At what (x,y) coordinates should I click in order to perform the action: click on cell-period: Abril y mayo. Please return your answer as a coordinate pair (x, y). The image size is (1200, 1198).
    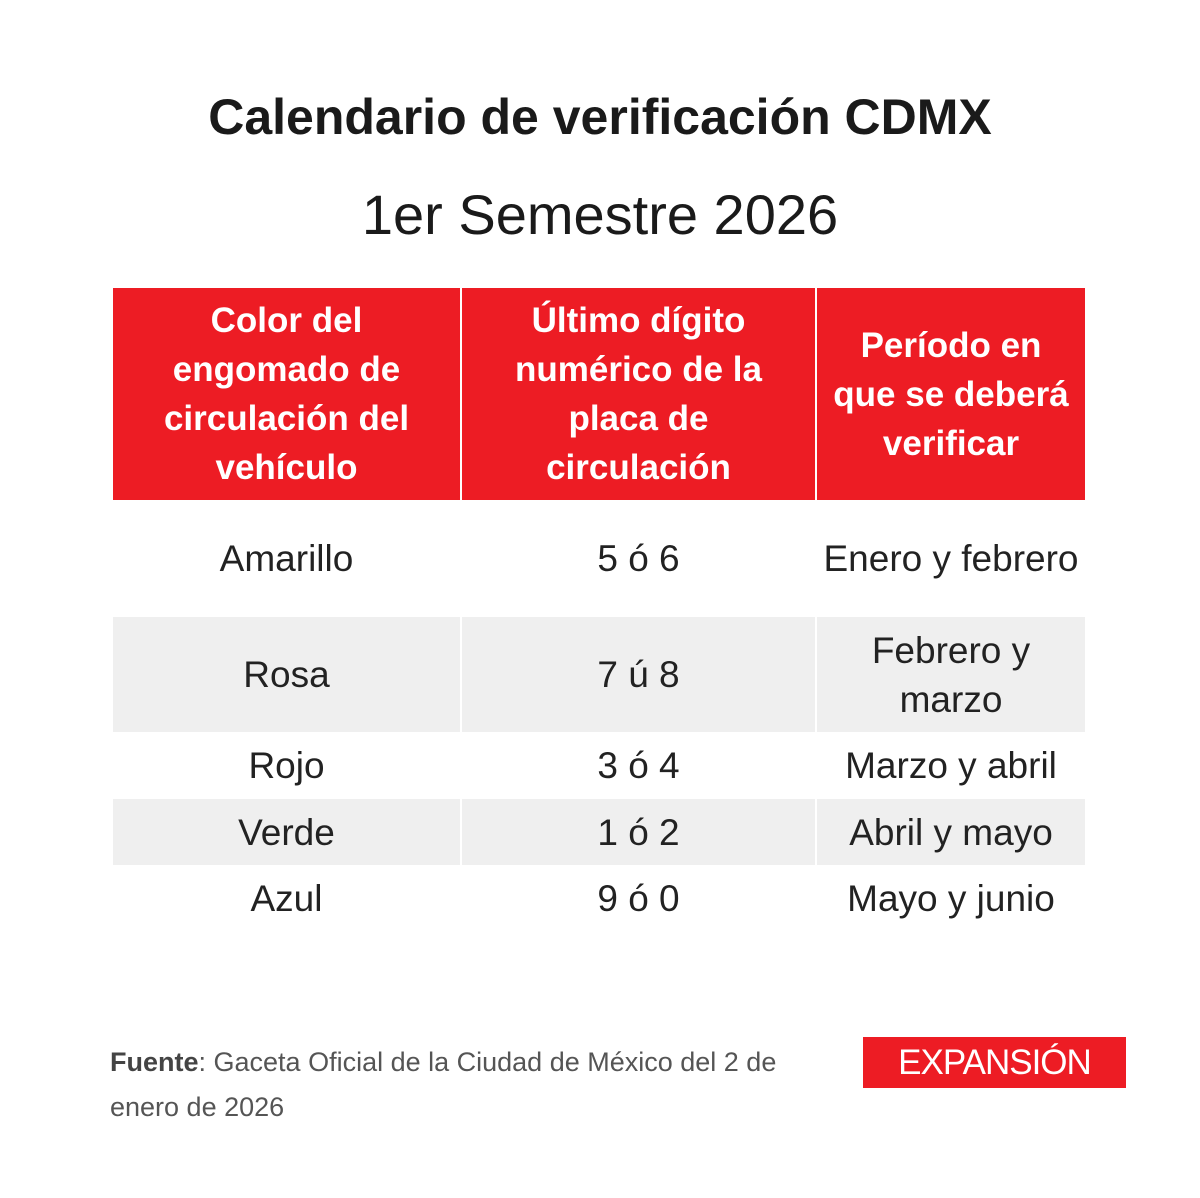
    Looking at the image, I should click on (950, 832).